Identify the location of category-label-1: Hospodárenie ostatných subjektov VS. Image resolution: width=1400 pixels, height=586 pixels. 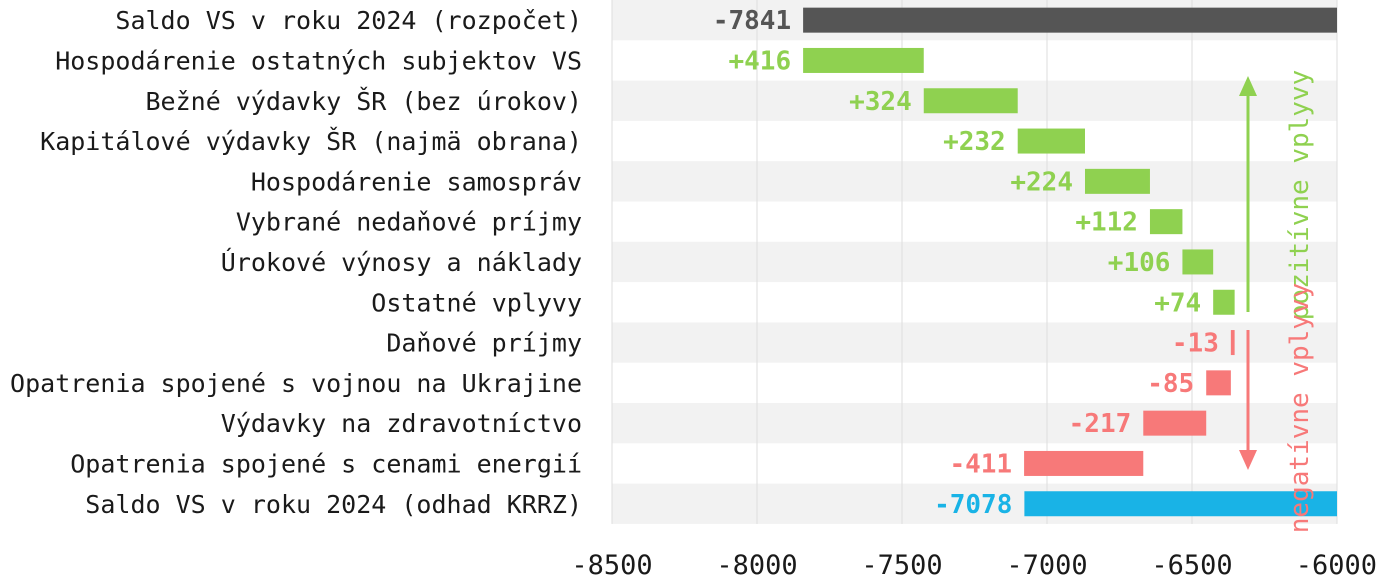
(318, 60).